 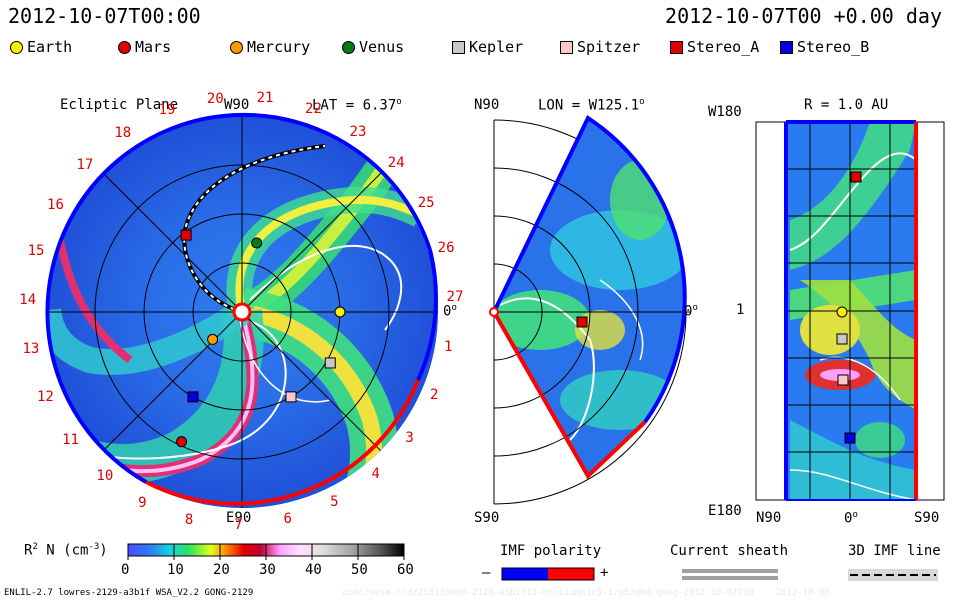 I want to click on stereo-a-radial-marker, so click(x=856, y=177).